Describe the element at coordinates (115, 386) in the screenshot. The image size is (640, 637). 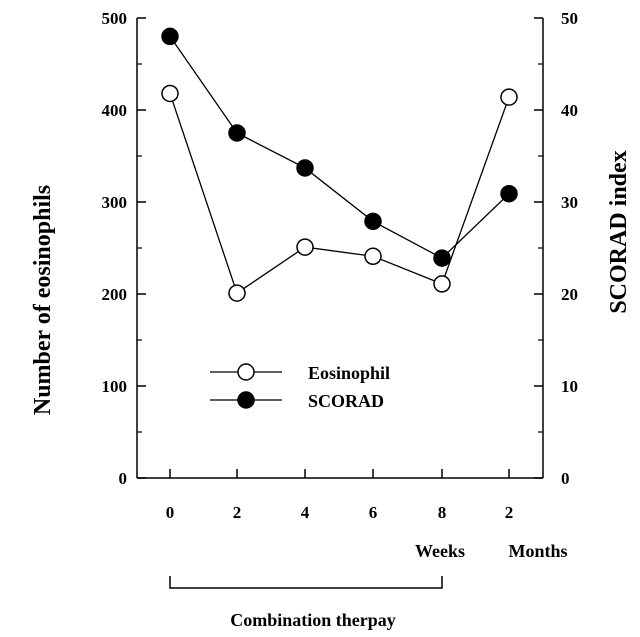
I see `left-axis-tick-label: 100` at that location.